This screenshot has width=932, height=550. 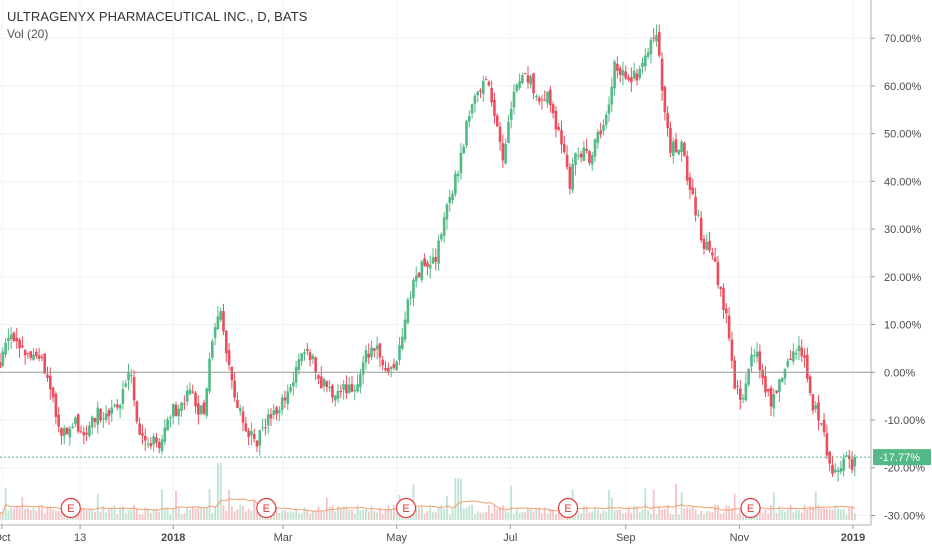 What do you see at coordinates (432, 534) in the screenshot?
I see `time-axis: Oct 13 2018 Mar May Jul Sep Nov 2019` at bounding box center [432, 534].